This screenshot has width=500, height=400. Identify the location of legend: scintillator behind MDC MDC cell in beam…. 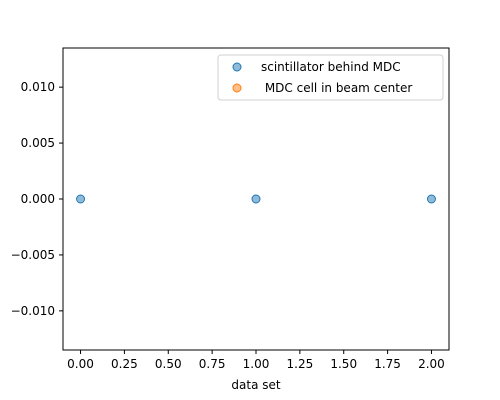
(330, 77).